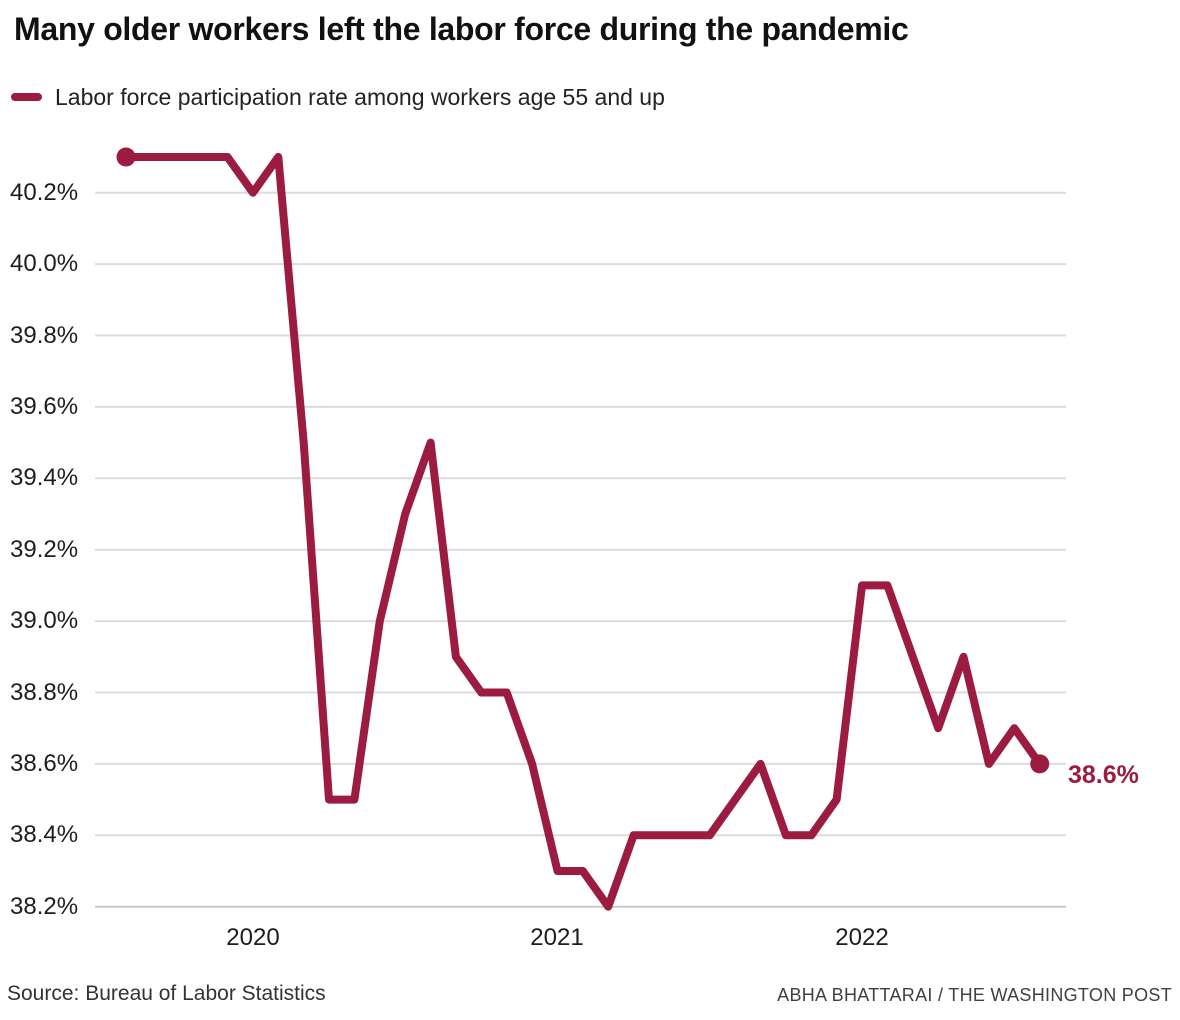 This screenshot has width=1180, height=1020. I want to click on y-tick-label: 39.4%, so click(44, 477).